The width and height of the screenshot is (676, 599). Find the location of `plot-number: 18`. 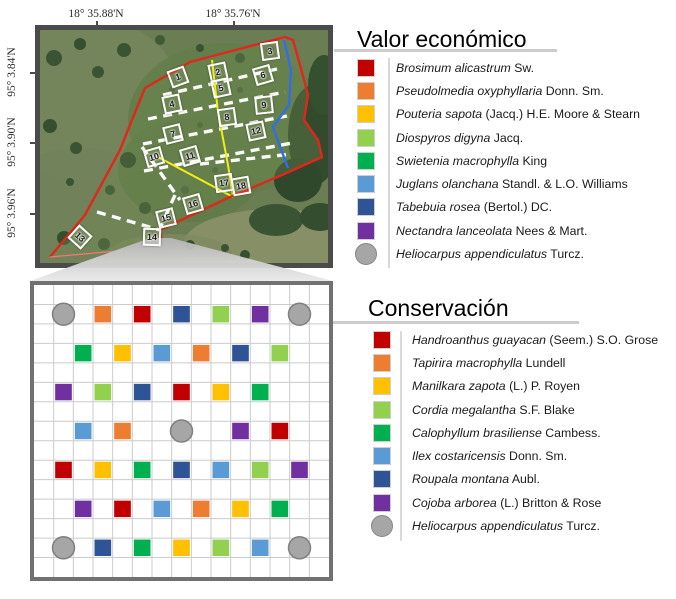

plot-number: 18 is located at coordinates (241, 185).